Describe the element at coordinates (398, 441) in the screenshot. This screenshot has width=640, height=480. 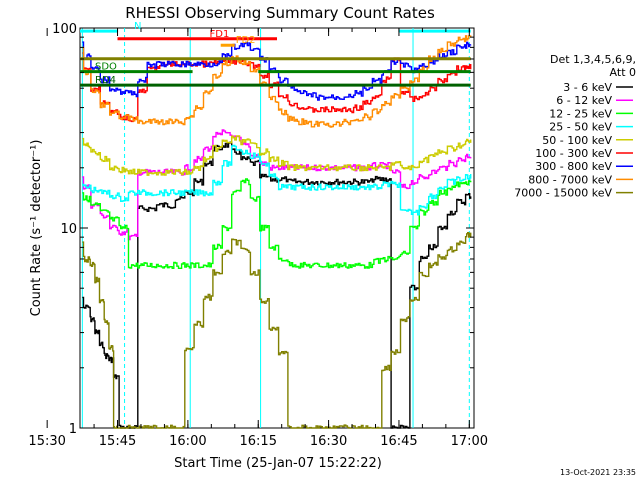
I see `x-tick-label-5: 16:45` at that location.